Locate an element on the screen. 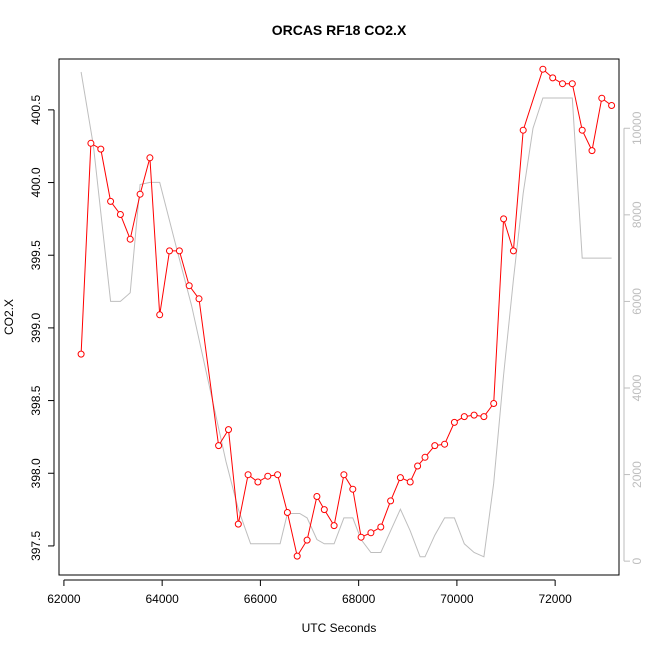 Image resolution: width=650 pixels, height=650 pixels. y2-tick-label: 6000 is located at coordinates (637, 301).